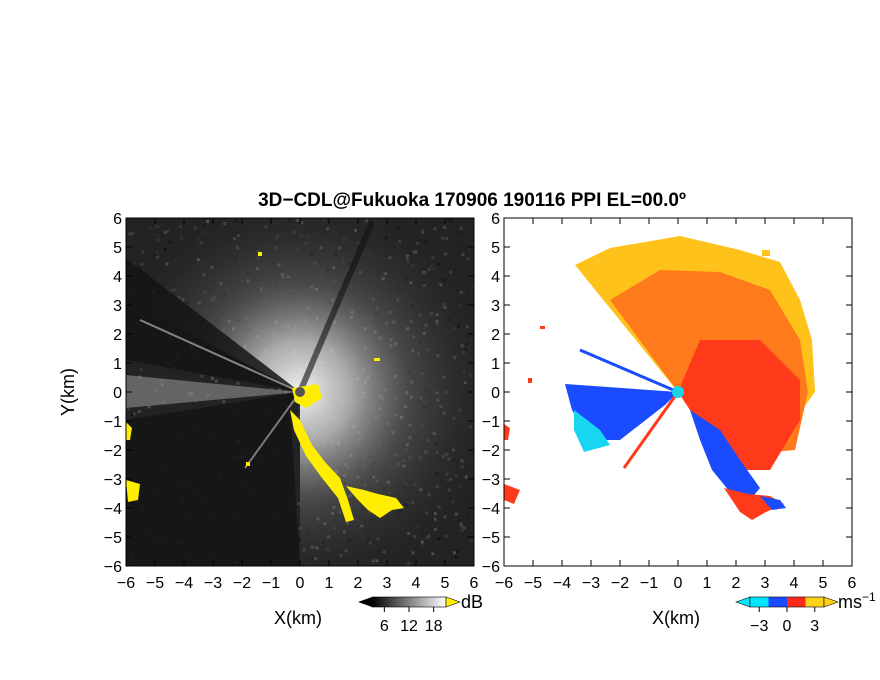 This screenshot has height=680, width=880. What do you see at coordinates (453, 602) in the screenshot?
I see `left-colorbar-high-arrow` at bounding box center [453, 602].